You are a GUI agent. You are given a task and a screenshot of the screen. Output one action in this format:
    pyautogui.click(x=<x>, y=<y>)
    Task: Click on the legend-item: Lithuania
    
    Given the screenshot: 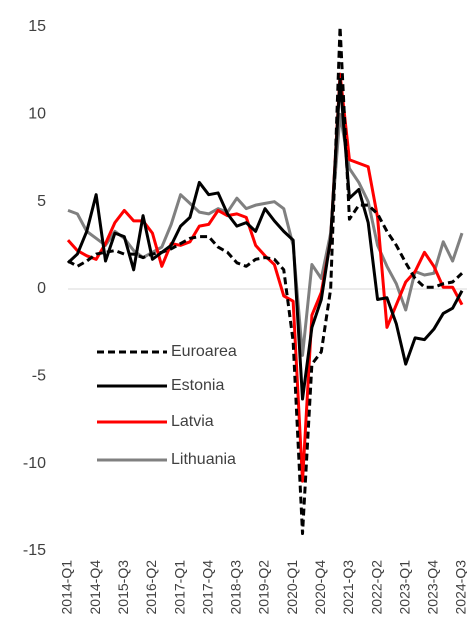 What is the action you would take?
    pyautogui.click(x=166, y=459)
    